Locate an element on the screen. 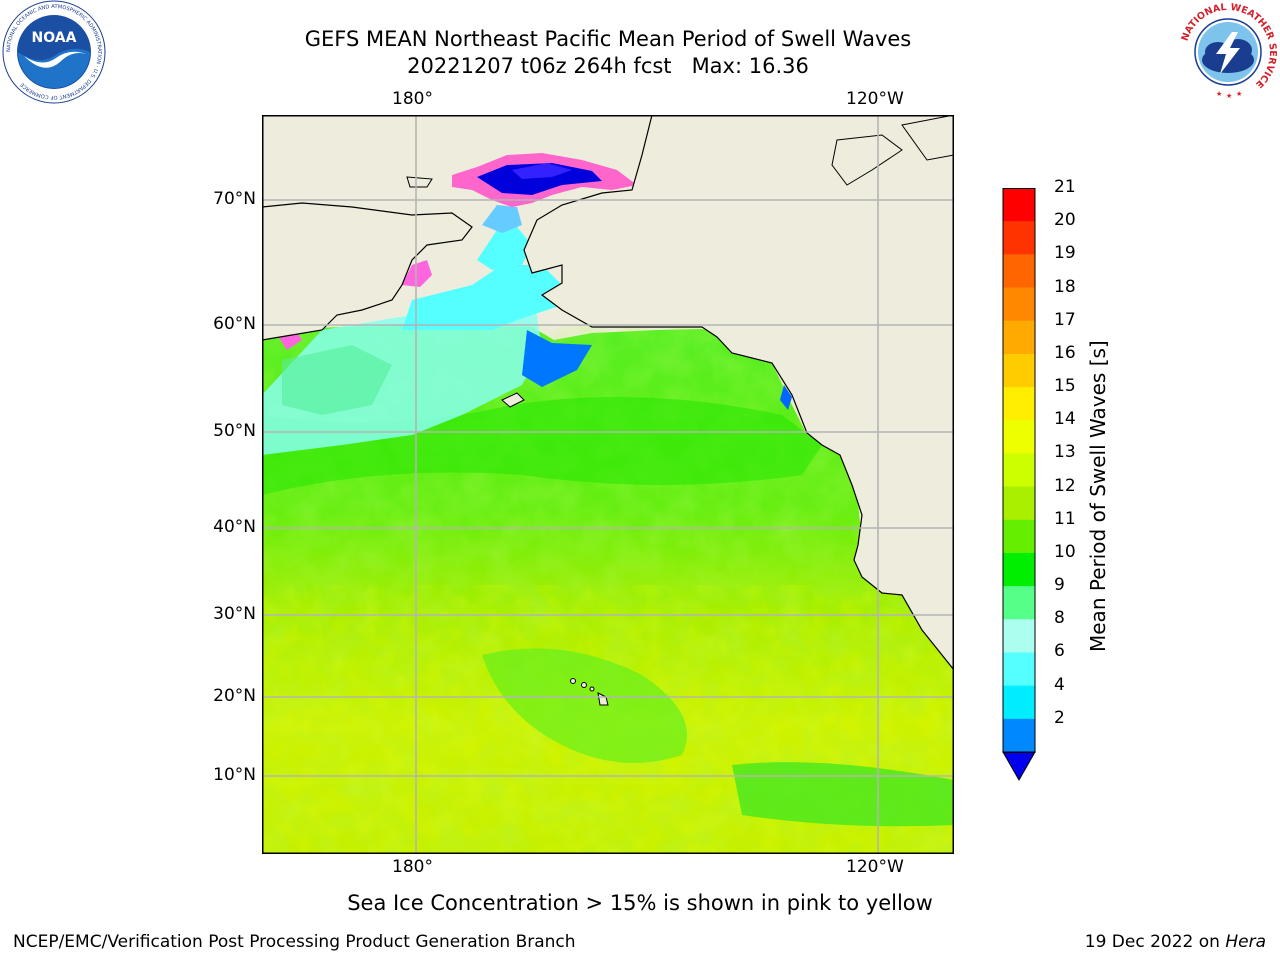 The image size is (1280, 960). colorbar-tick-label: 19 is located at coordinates (1065, 253).